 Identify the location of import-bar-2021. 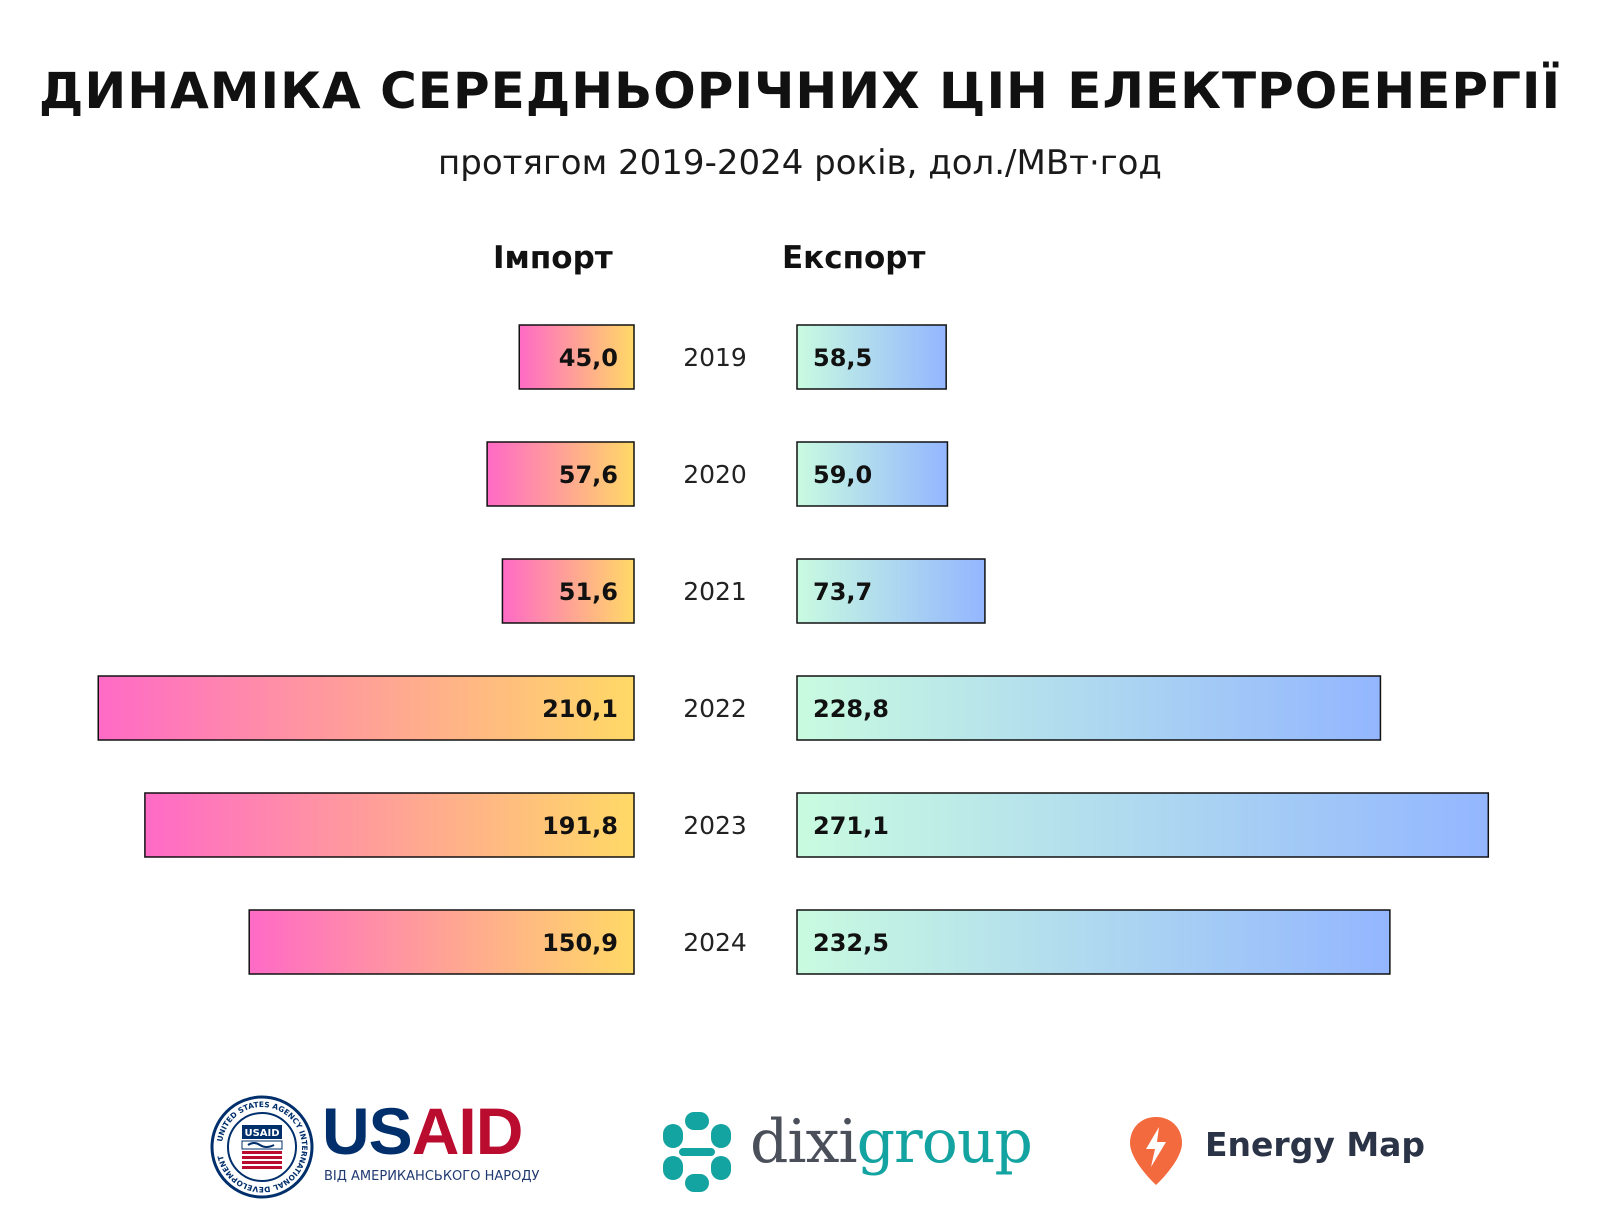
(568, 591).